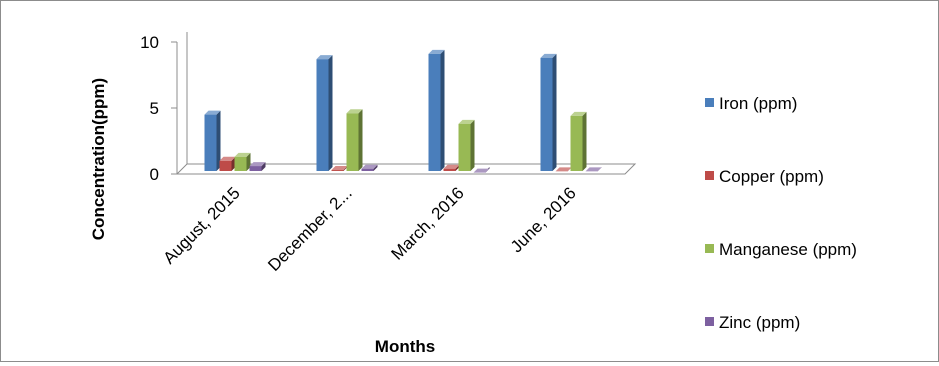  Describe the element at coordinates (149, 42) in the screenshot. I see `y-tick-label: 10` at that location.